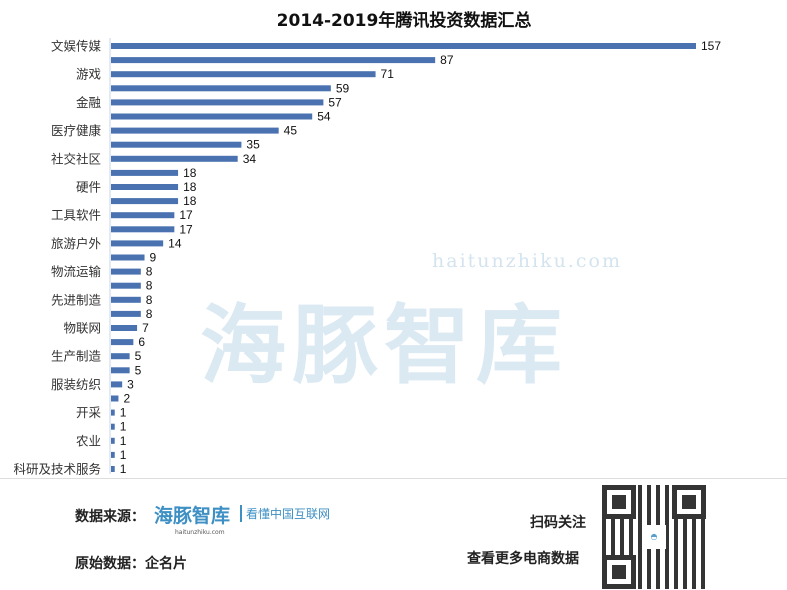 Image resolution: width=787 pixels, height=590 pixels. Describe the element at coordinates (527, 261) in the screenshot. I see `watermark-url: haitunzhiku.com` at that location.